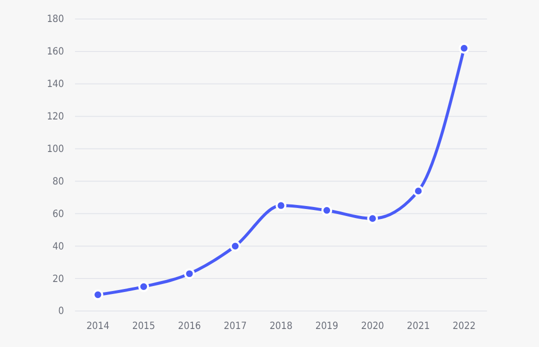 The height and width of the screenshot is (347, 539). What do you see at coordinates (464, 326) in the screenshot?
I see `x-tick-label: 2022` at bounding box center [464, 326].